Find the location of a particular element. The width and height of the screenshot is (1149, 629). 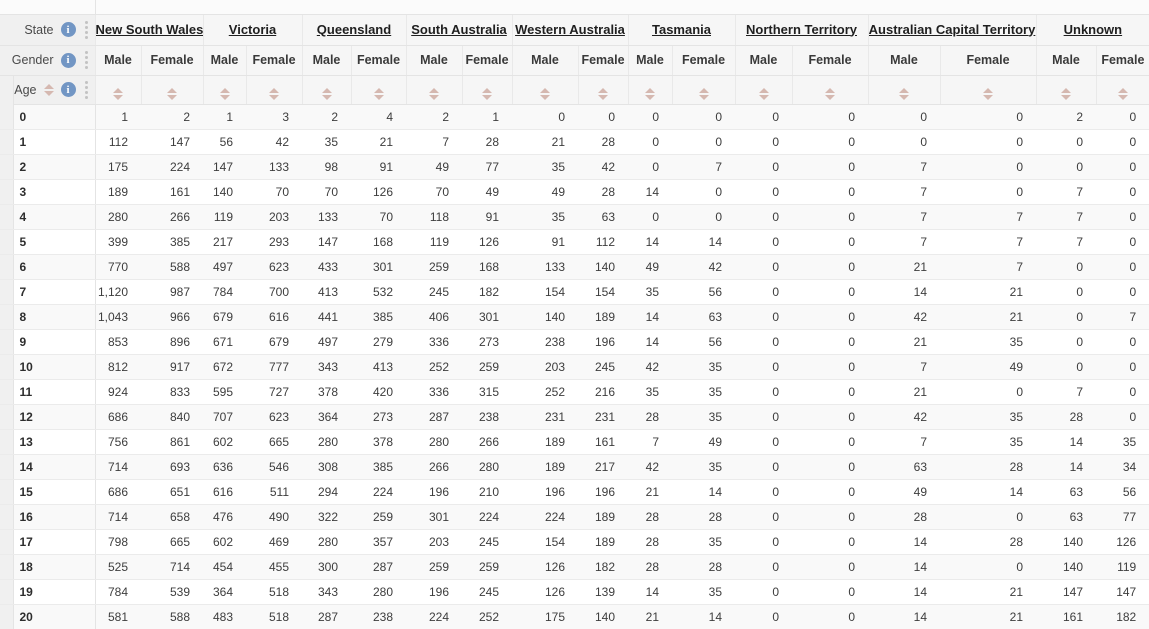

cell: 833 is located at coordinates (172, 392).